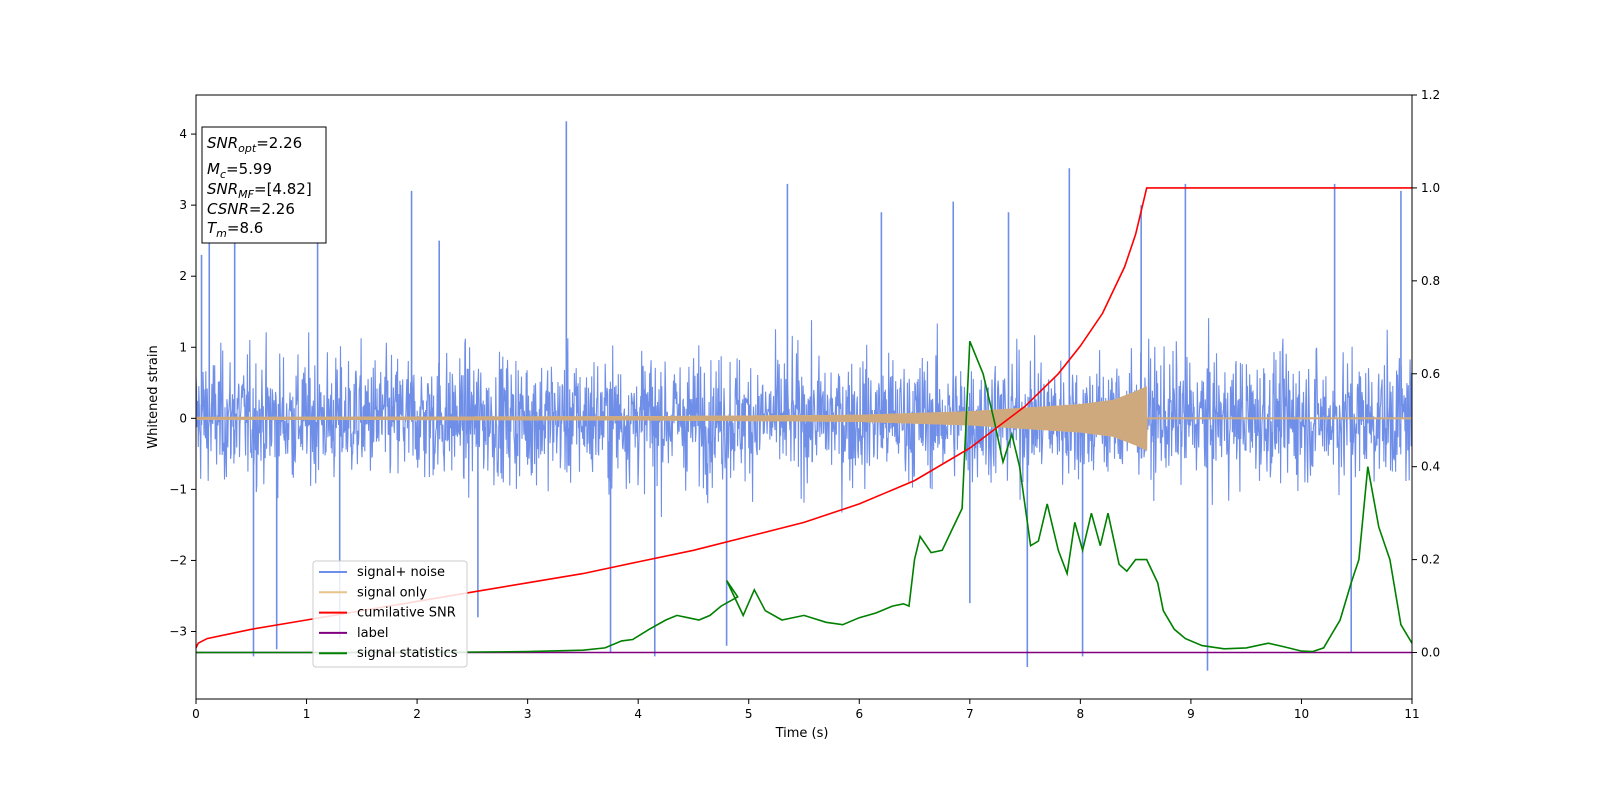 Image resolution: width=1600 pixels, height=800 pixels. What do you see at coordinates (1301, 714) in the screenshot?
I see `x-tick-label: 10` at bounding box center [1301, 714].